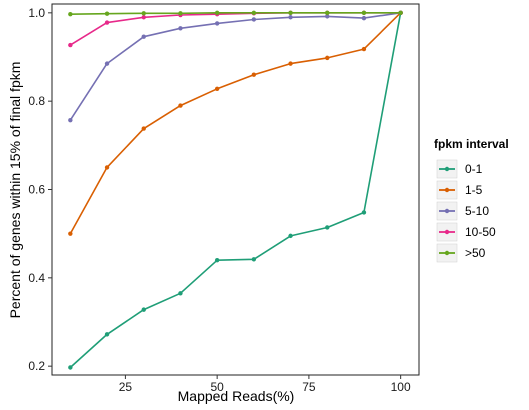 Image resolution: width=529 pixels, height=410 pixels. I want to click on legend-label: 5-10, so click(477, 211).